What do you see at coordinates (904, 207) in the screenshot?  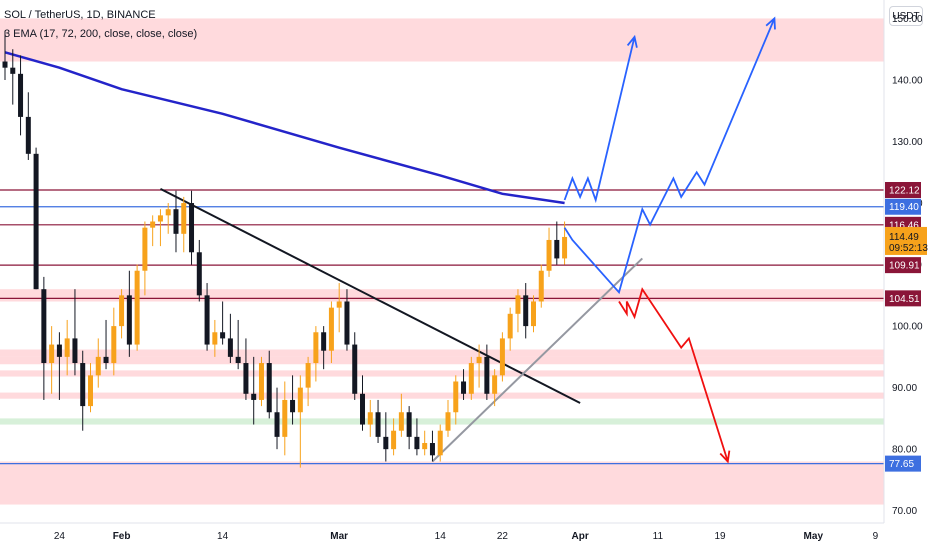 I see `level-label: 119.40` at bounding box center [904, 207].